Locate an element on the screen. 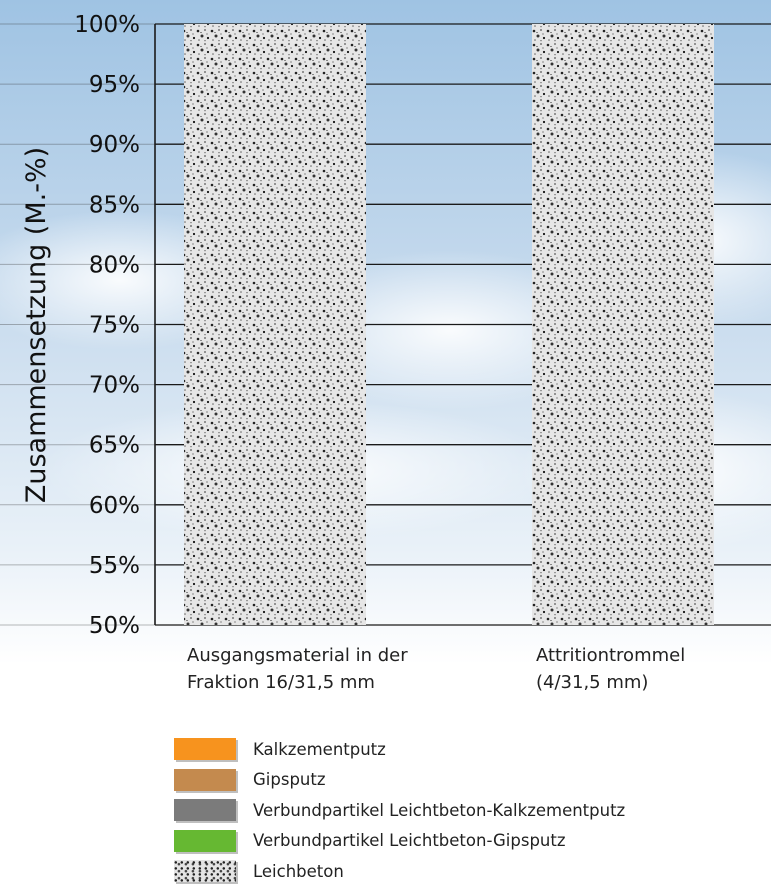 Image resolution: width=771 pixels, height=887 pixels. legend-label: Verbundpartikel Leichtbeton-Gipsputz is located at coordinates (409, 841).